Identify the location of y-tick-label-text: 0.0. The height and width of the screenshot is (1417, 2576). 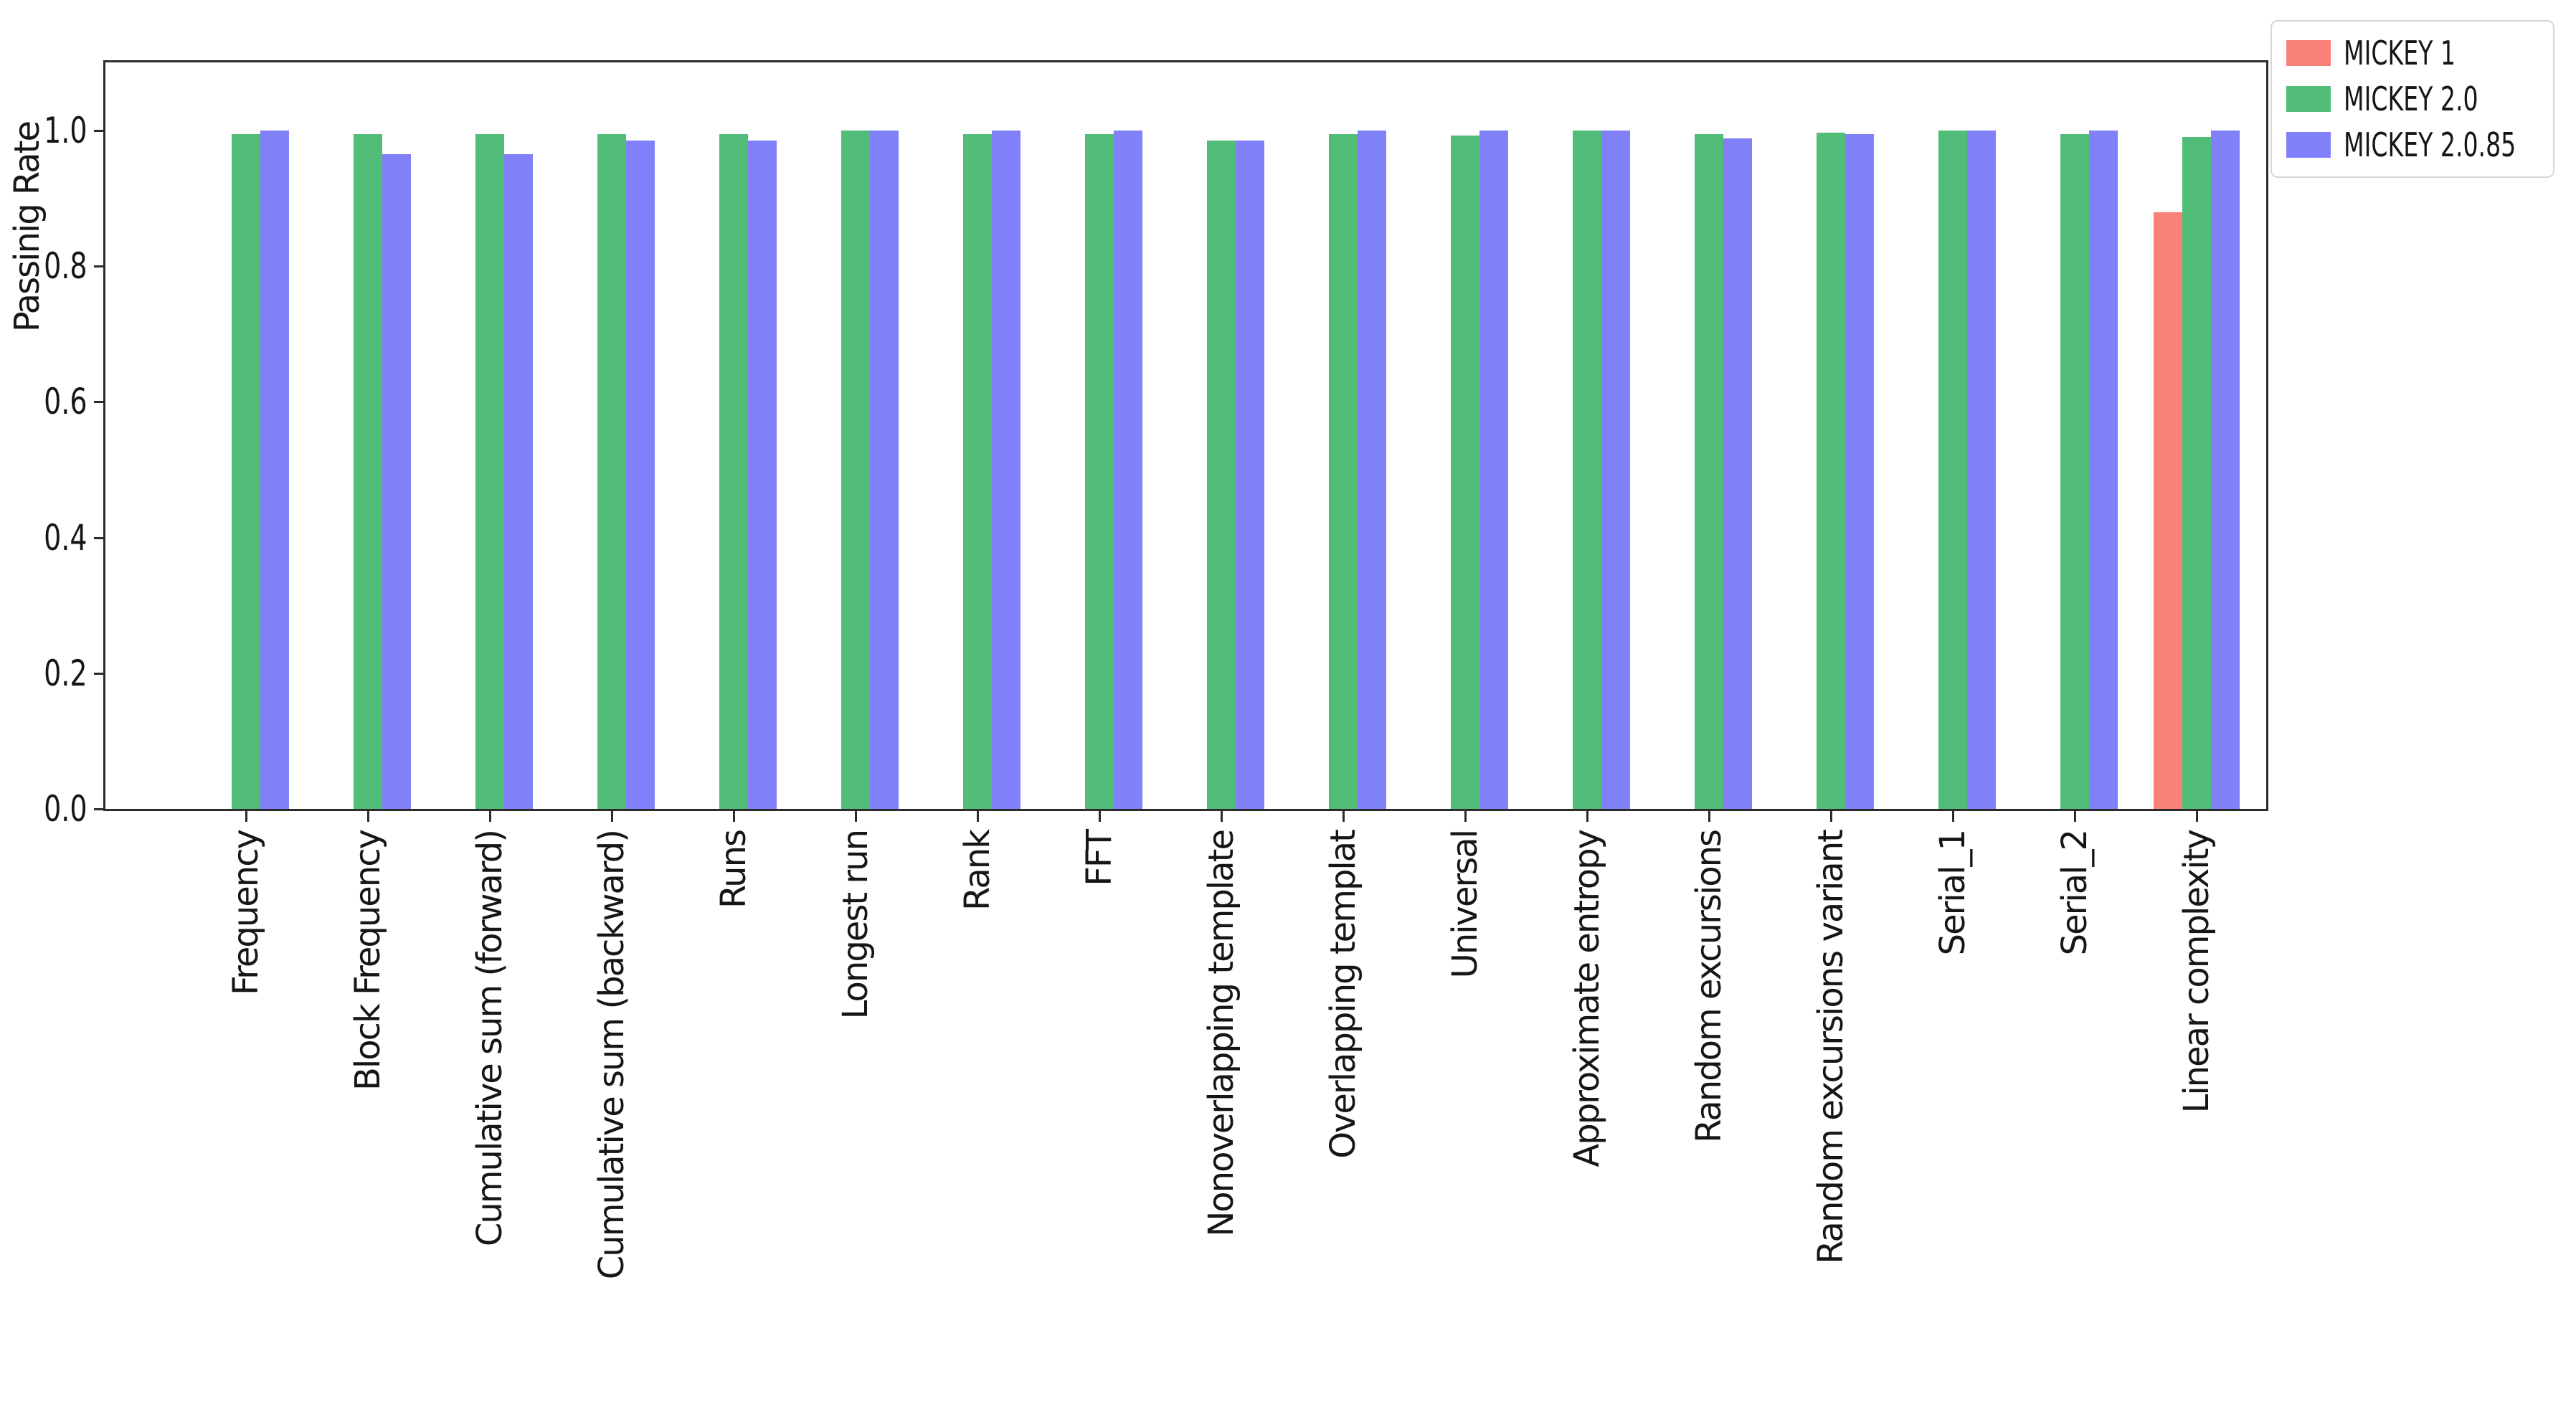
(65, 809).